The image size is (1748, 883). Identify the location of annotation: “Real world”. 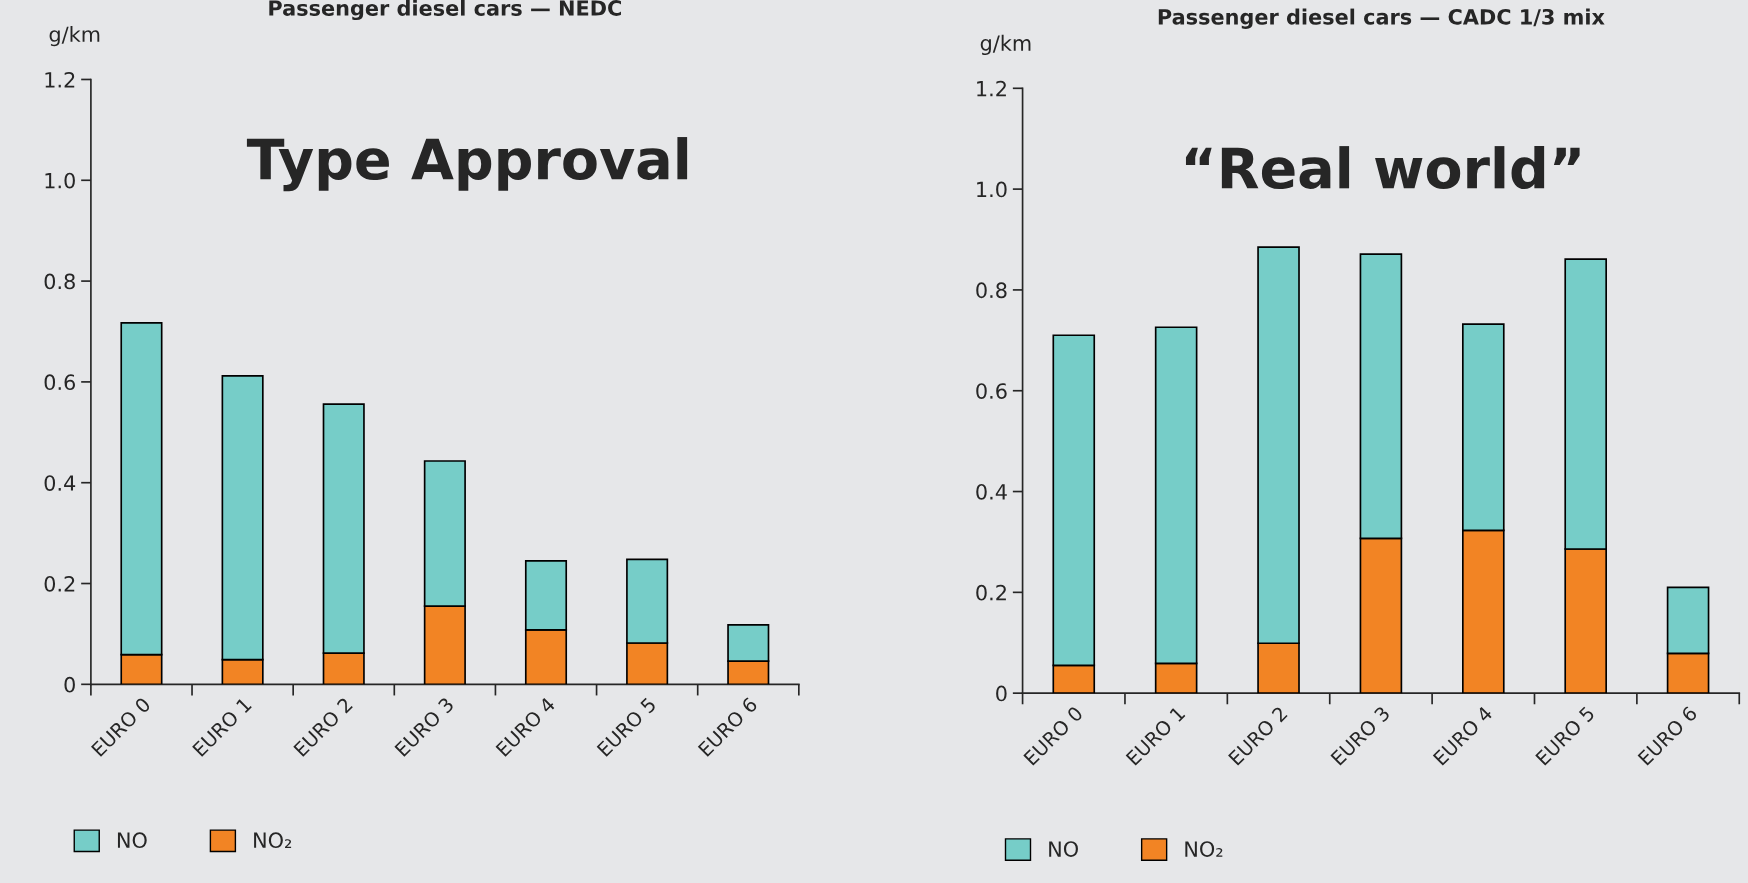
(1382, 168).